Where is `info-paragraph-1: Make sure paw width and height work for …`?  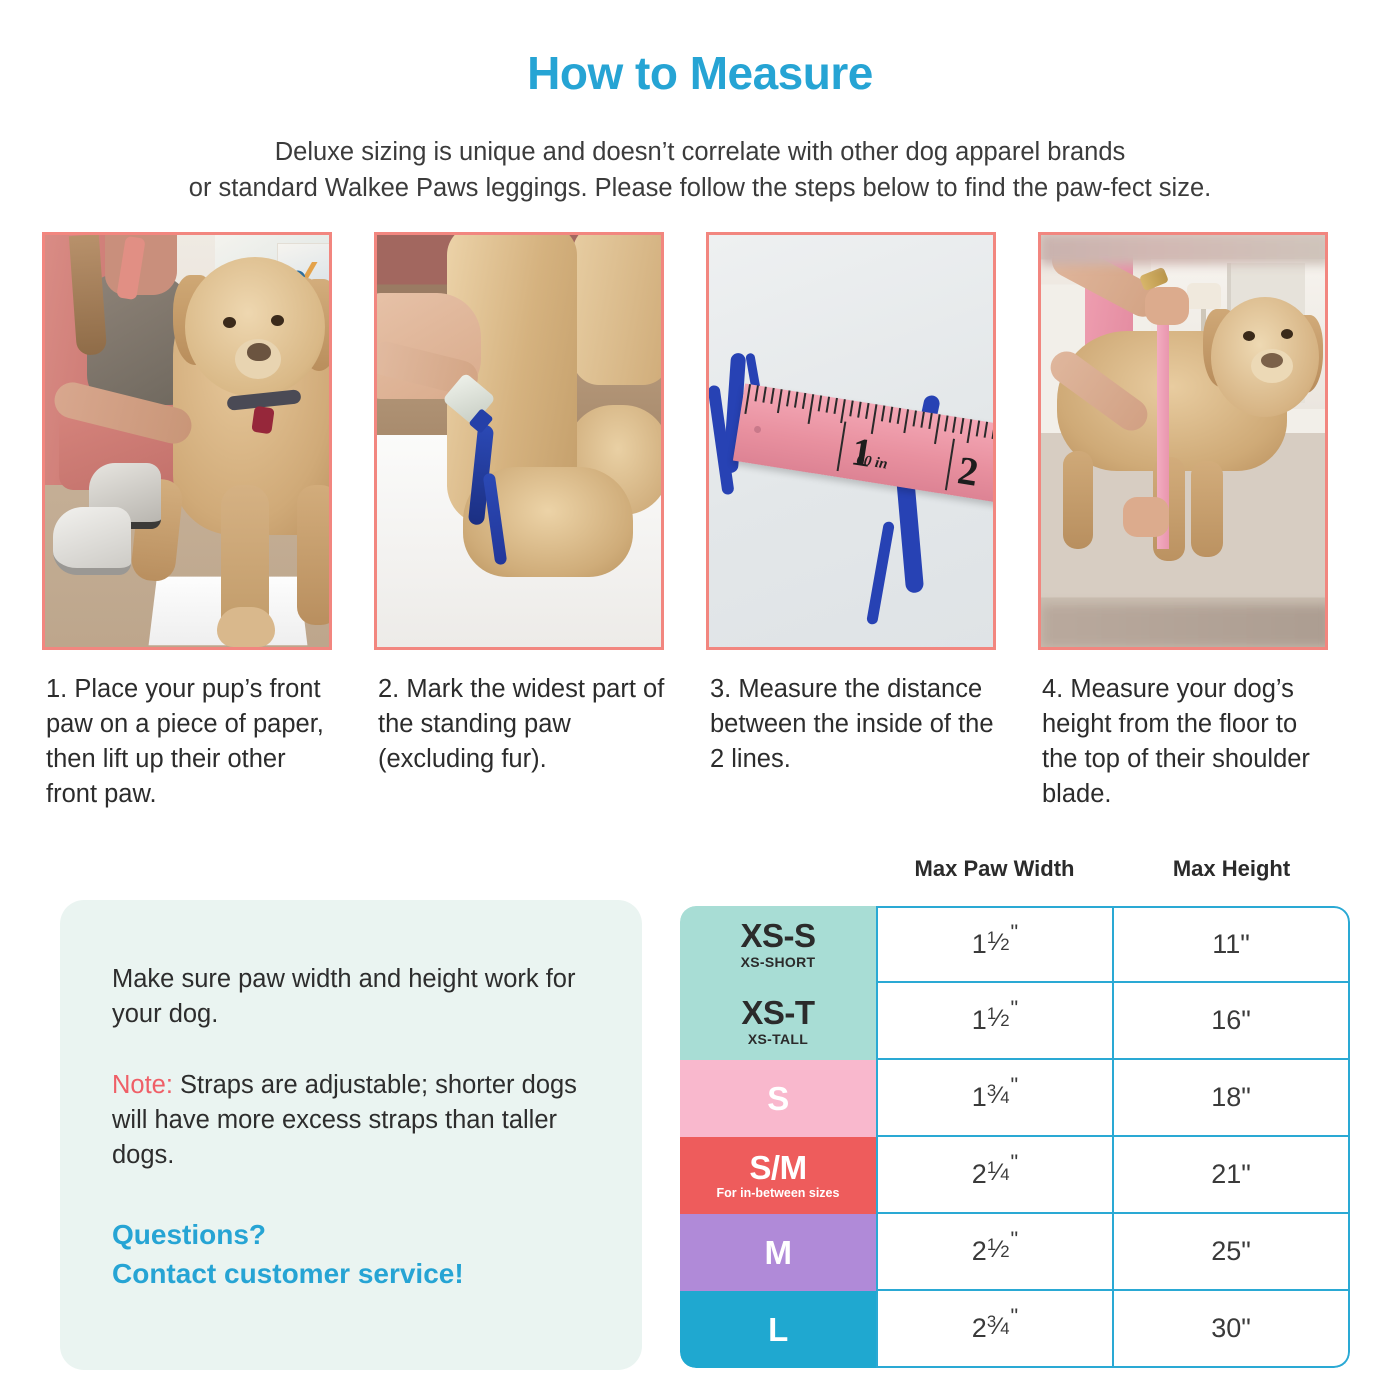 info-paragraph-1: Make sure paw width and height work for … is located at coordinates (344, 996).